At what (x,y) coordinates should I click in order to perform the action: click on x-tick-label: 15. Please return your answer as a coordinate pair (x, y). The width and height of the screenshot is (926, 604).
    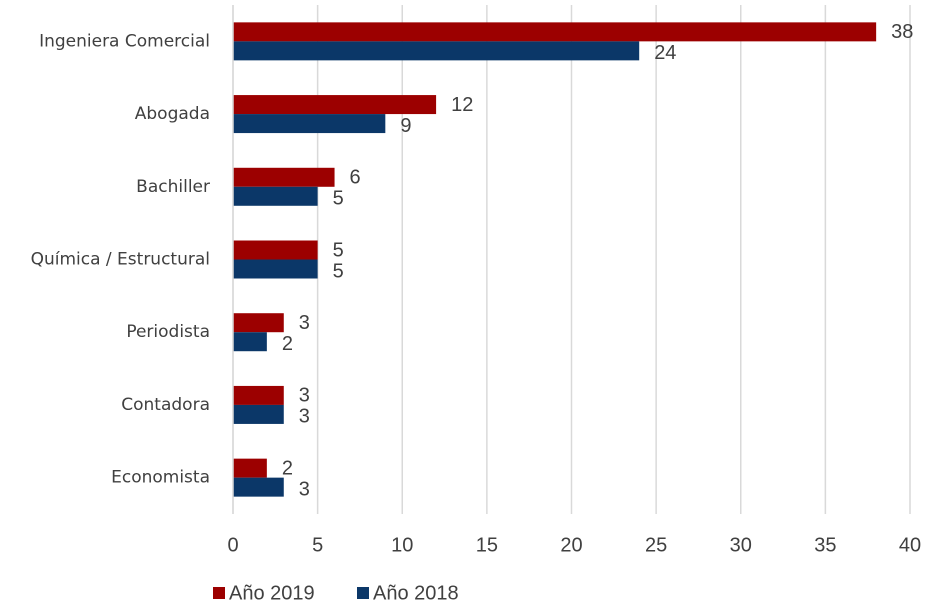
    Looking at the image, I should click on (487, 545).